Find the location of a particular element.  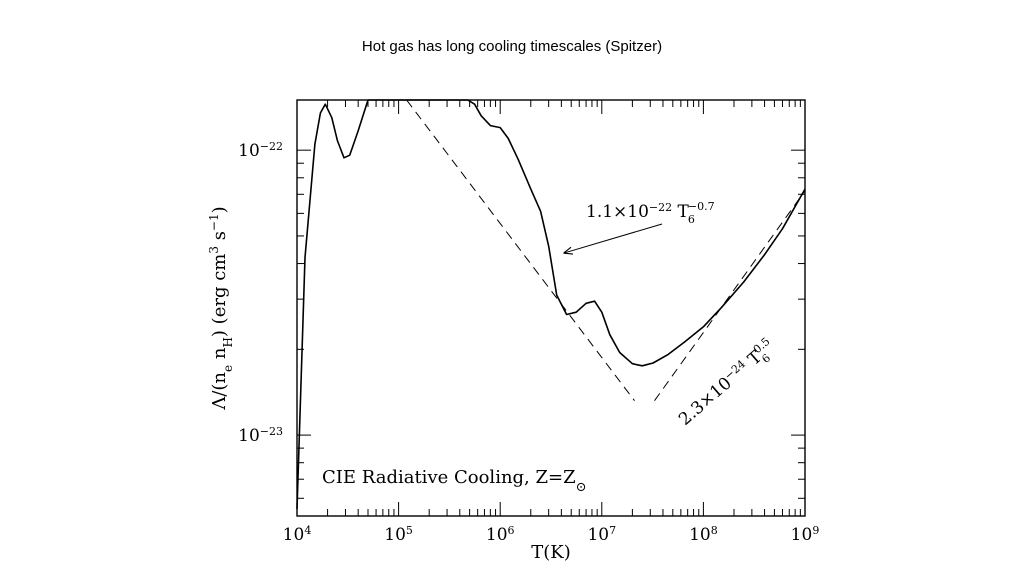

y-axis-label: Λ/(ne nH) (erg cm3 s−1) is located at coordinates (221, 308).